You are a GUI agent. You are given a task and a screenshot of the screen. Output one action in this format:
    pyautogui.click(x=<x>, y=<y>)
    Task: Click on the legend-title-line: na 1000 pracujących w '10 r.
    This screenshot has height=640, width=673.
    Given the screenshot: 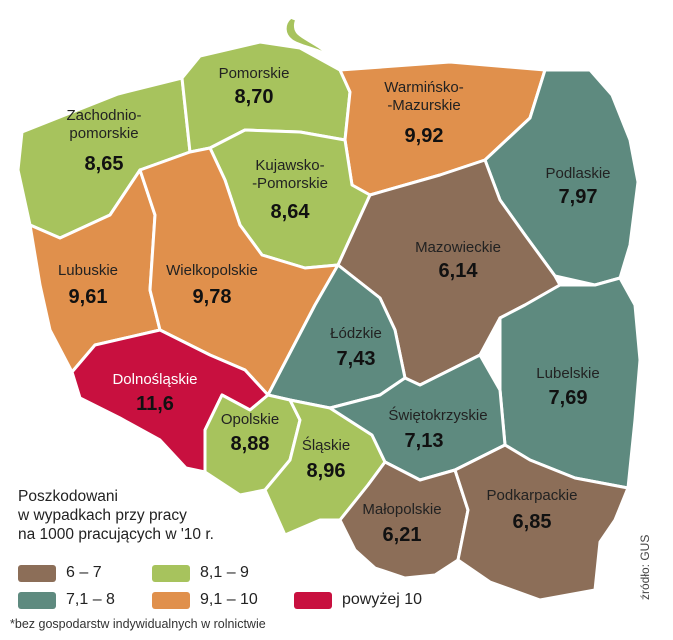 What is the action you would take?
    pyautogui.click(x=116, y=534)
    